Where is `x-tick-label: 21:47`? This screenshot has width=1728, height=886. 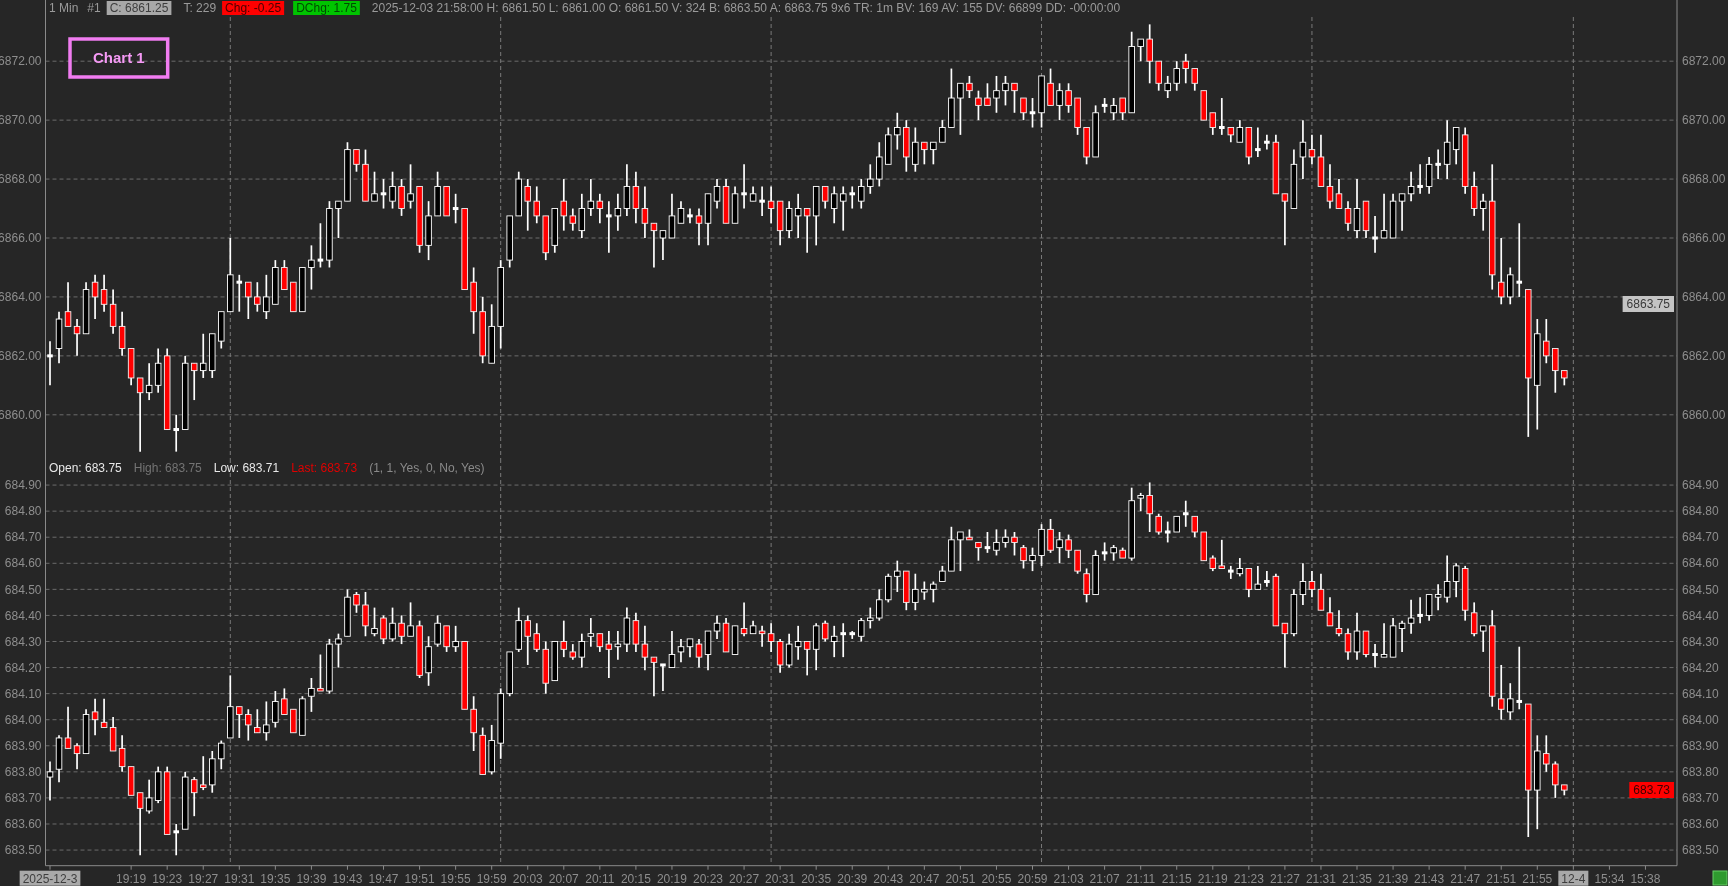
x-tick-label: 21:47 is located at coordinates (1465, 878).